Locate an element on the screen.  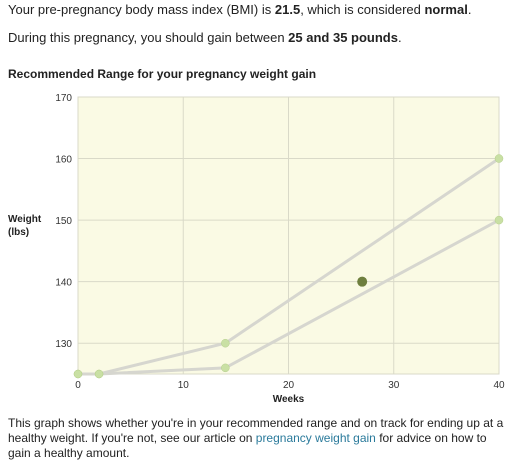
x-tick-label: 30 is located at coordinates (394, 385).